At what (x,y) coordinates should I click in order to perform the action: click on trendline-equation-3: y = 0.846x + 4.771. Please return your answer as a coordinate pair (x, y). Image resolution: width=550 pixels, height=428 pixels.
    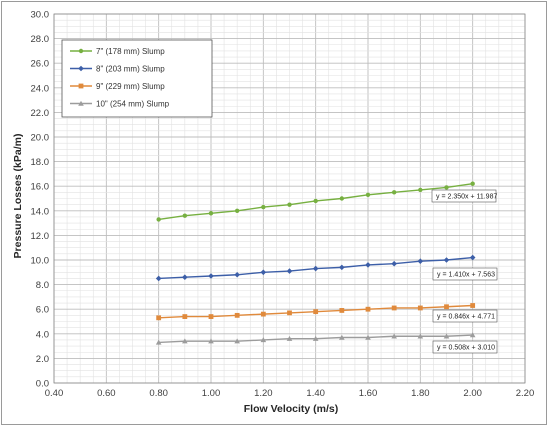
    Looking at the image, I should click on (465, 316).